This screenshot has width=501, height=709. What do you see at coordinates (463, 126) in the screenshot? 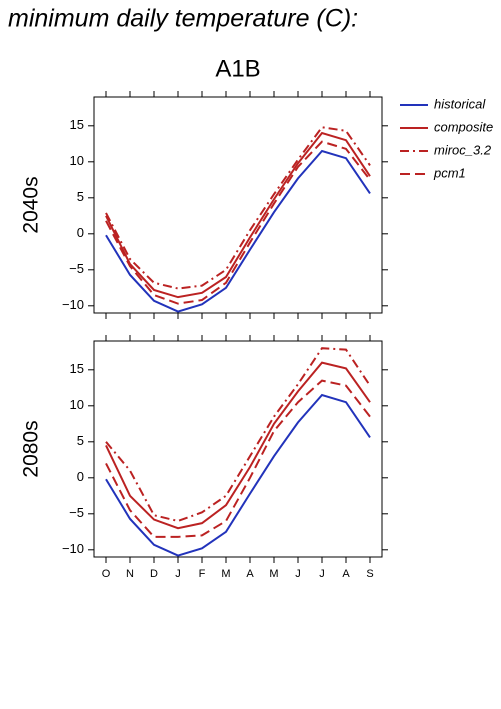
I see `legend-label: composite` at bounding box center [463, 126].